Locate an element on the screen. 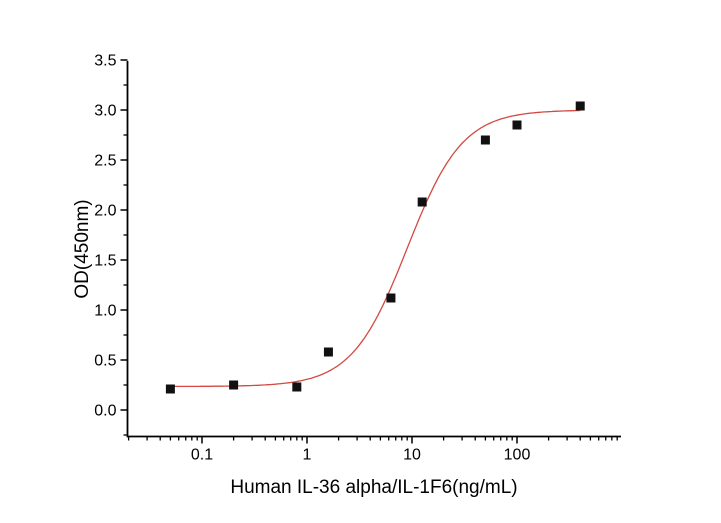 The width and height of the screenshot is (721, 523). y-axis-label: OD(450nm) is located at coordinates (82, 248).